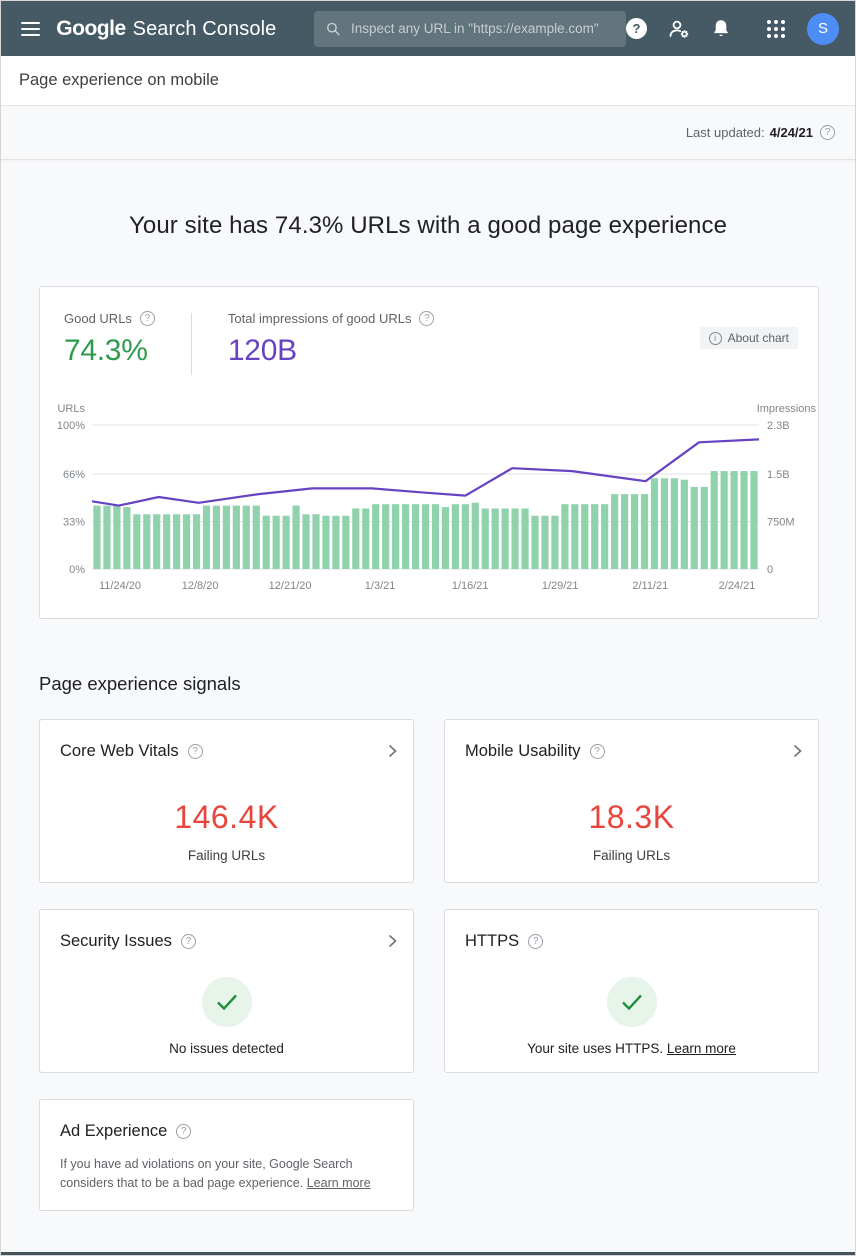  I want to click on info-icon, so click(715, 338).